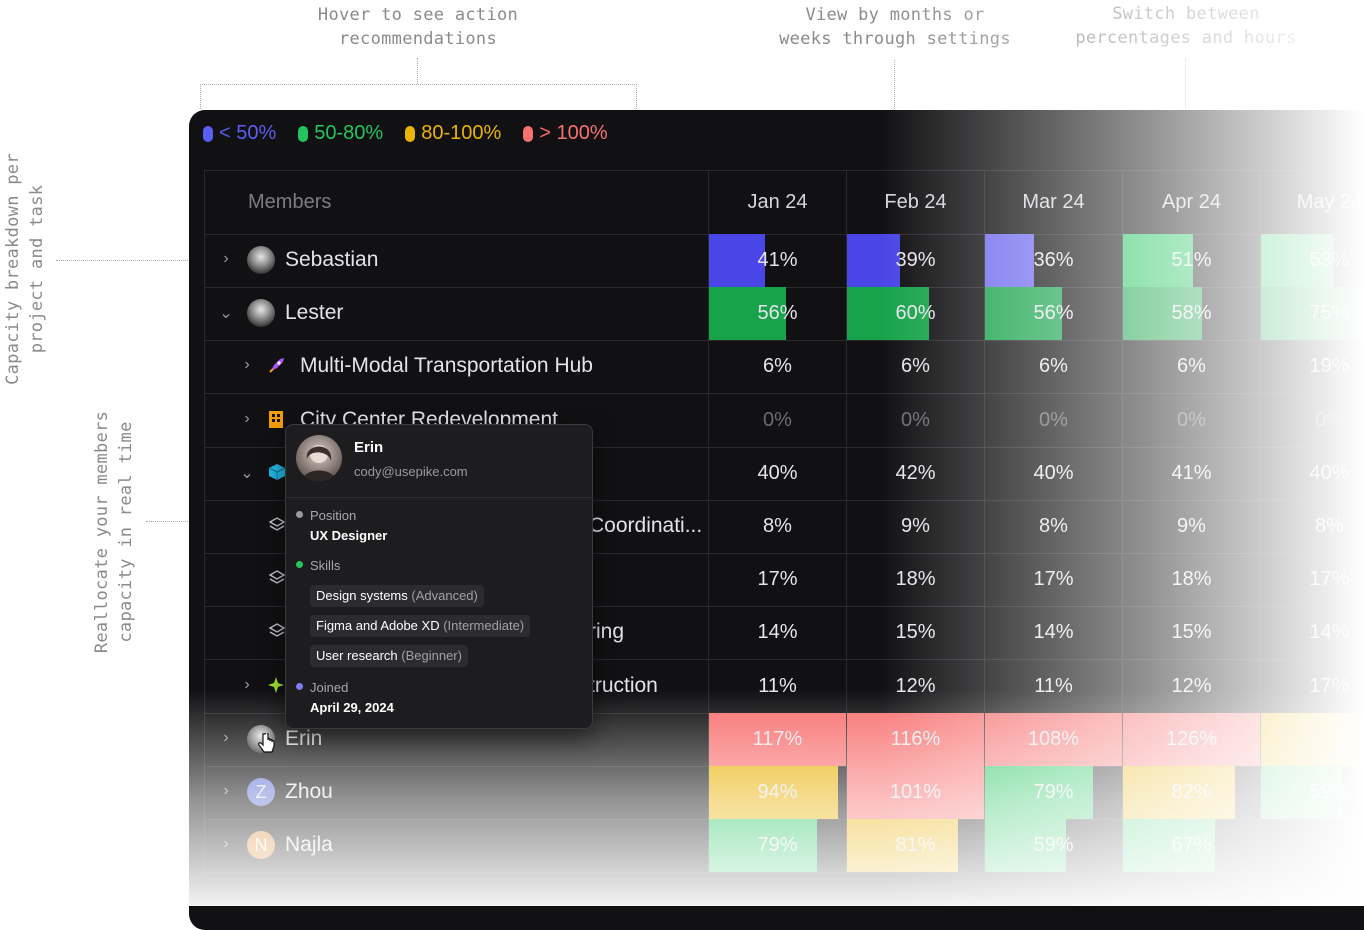 This screenshot has width=1364, height=930. Describe the element at coordinates (573, 133) in the screenshot. I see `legend-label: > 100%` at that location.